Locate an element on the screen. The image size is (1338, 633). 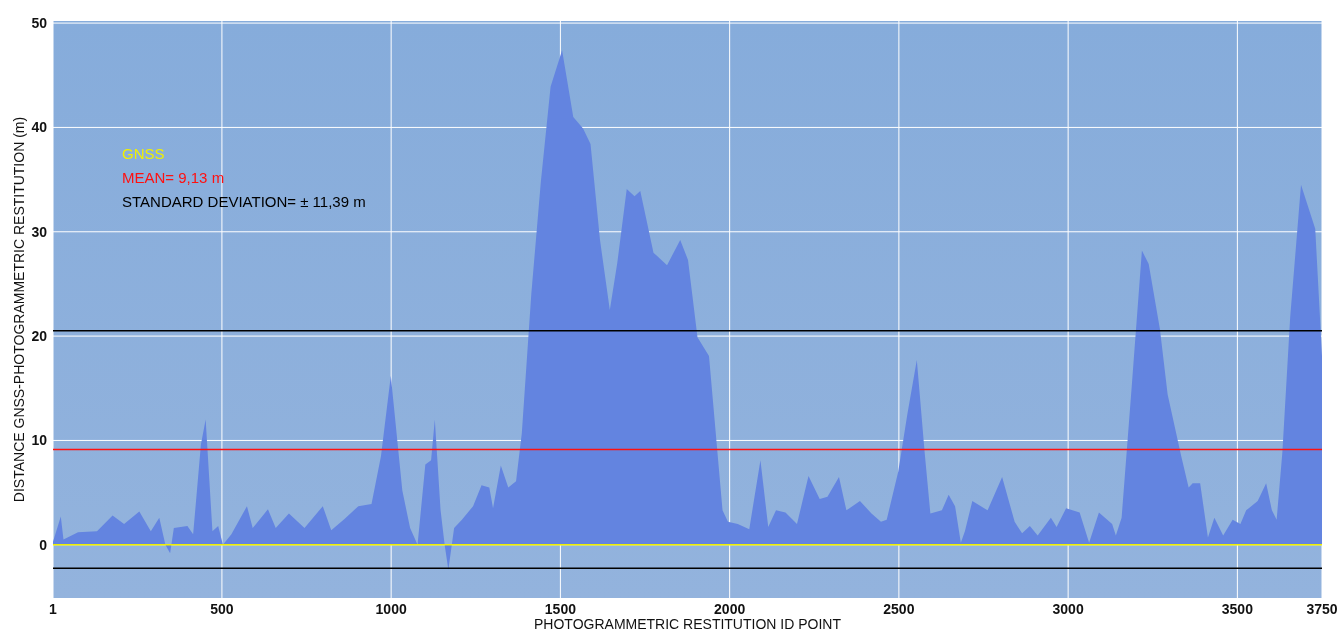
x-tick-label: 1 is located at coordinates (53, 609).